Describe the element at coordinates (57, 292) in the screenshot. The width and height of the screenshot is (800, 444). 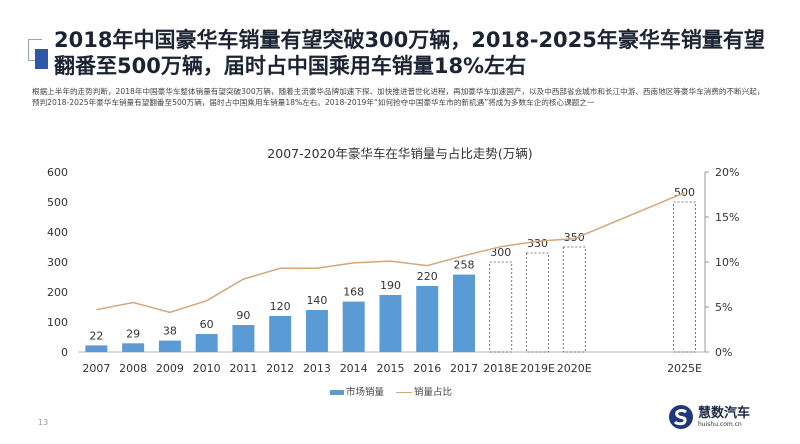
I see `left-tick-label: 200` at that location.